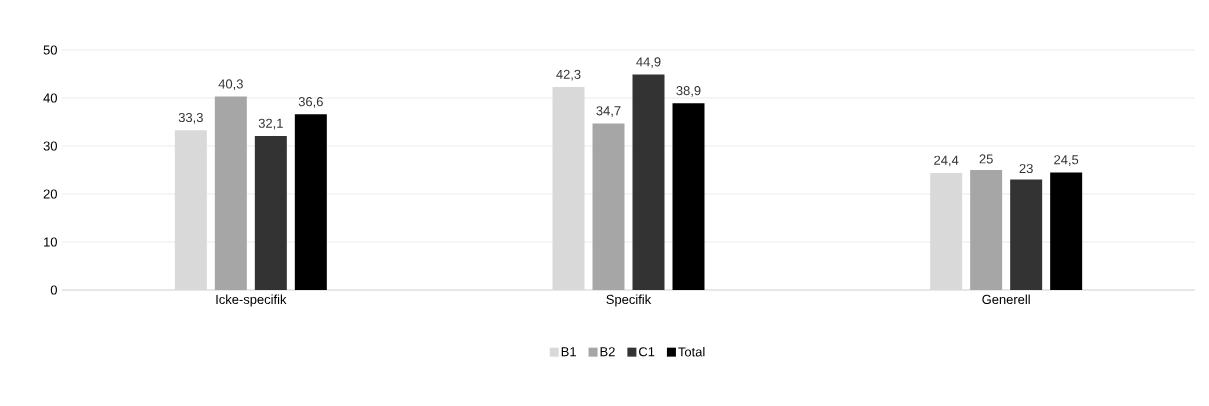  Describe the element at coordinates (568, 75) in the screenshot. I see `data-label: 42,3` at that location.